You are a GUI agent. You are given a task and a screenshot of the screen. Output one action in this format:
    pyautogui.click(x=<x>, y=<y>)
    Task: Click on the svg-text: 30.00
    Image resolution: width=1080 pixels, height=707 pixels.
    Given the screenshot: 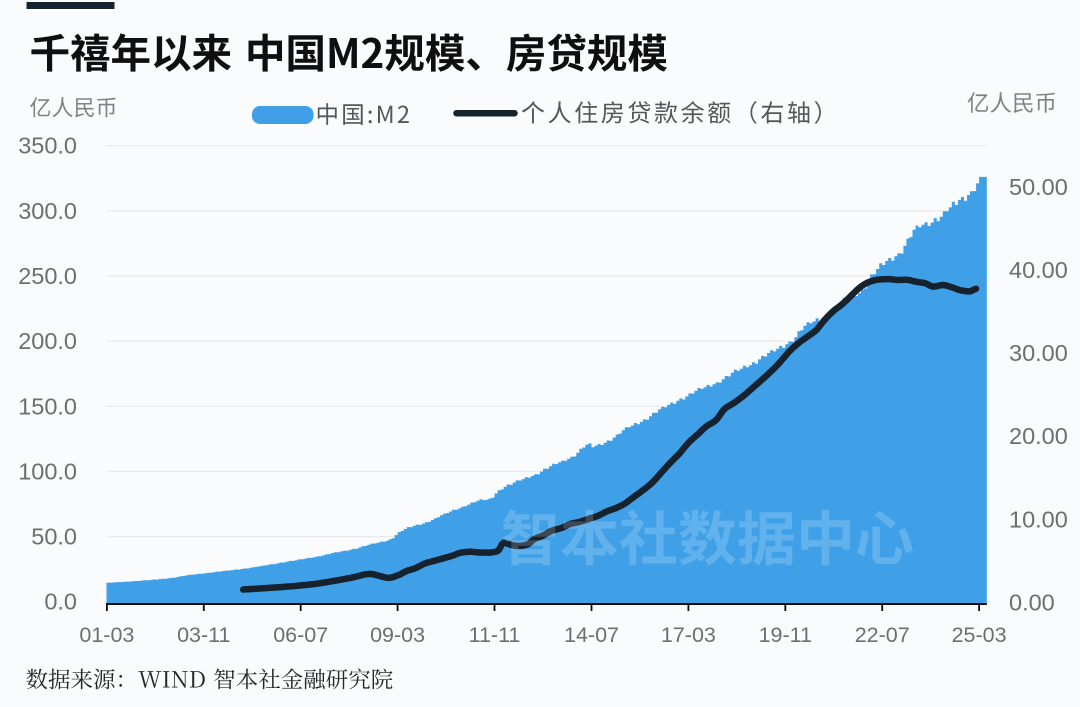 What is the action you would take?
    pyautogui.click(x=1038, y=353)
    